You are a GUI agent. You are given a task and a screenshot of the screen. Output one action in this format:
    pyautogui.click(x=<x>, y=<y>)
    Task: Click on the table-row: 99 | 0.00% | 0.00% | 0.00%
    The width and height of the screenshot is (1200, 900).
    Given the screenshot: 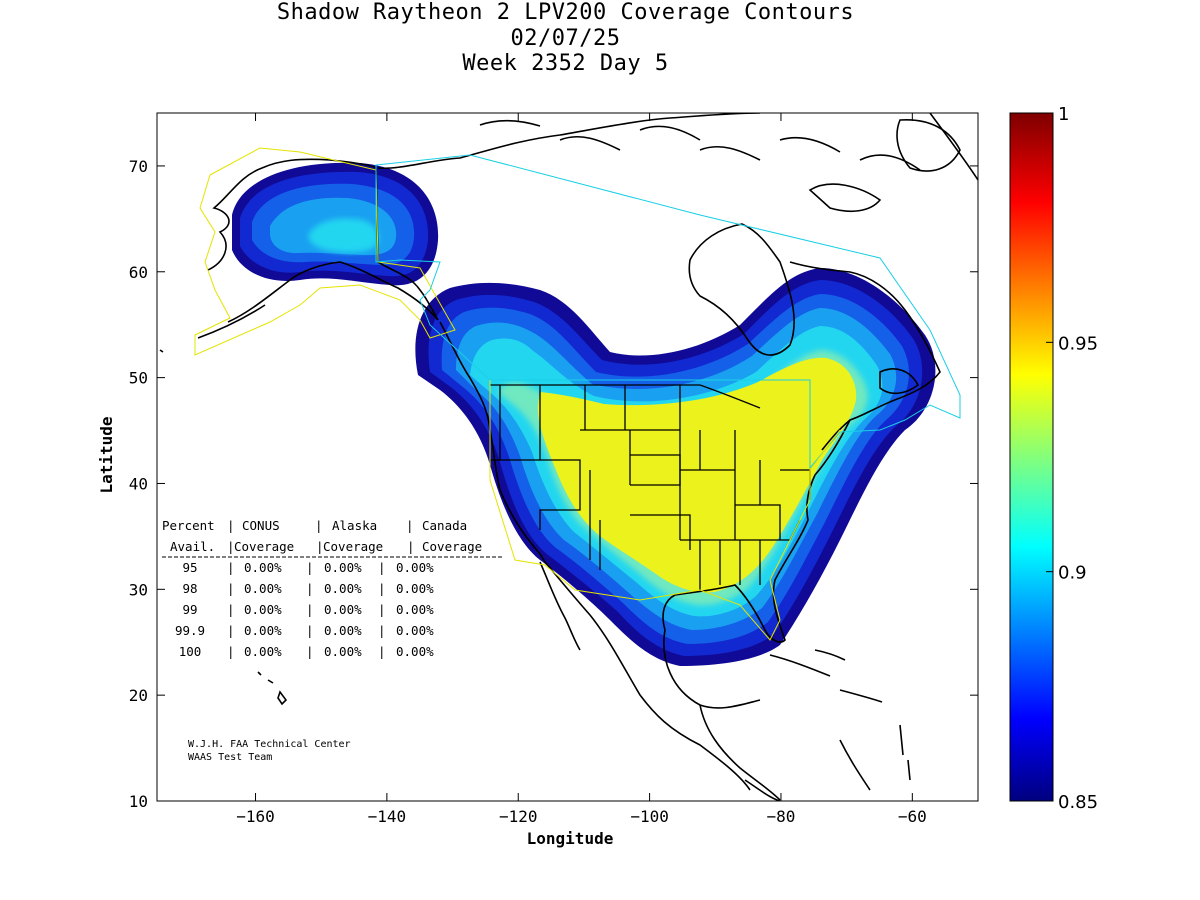 What is the action you would take?
    pyautogui.click(x=308, y=609)
    